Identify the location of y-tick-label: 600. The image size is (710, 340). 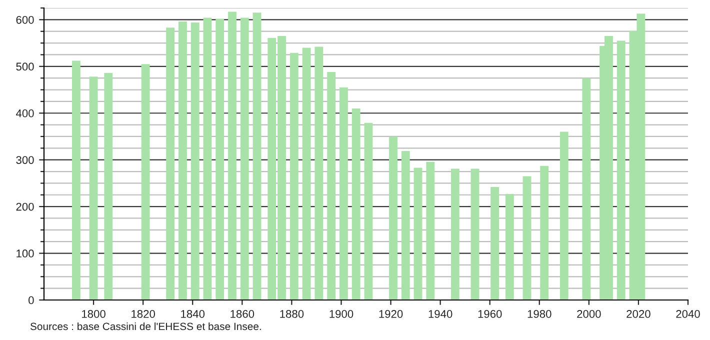
(25, 20).